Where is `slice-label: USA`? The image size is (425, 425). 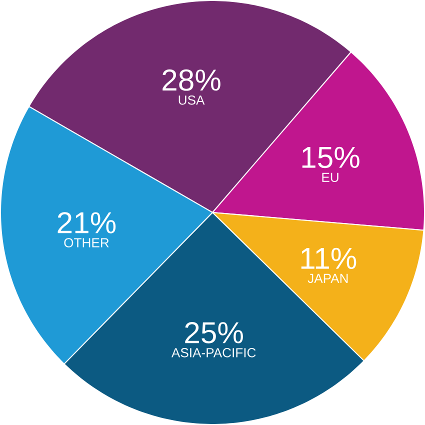 slice-label: USA is located at coordinates (191, 100).